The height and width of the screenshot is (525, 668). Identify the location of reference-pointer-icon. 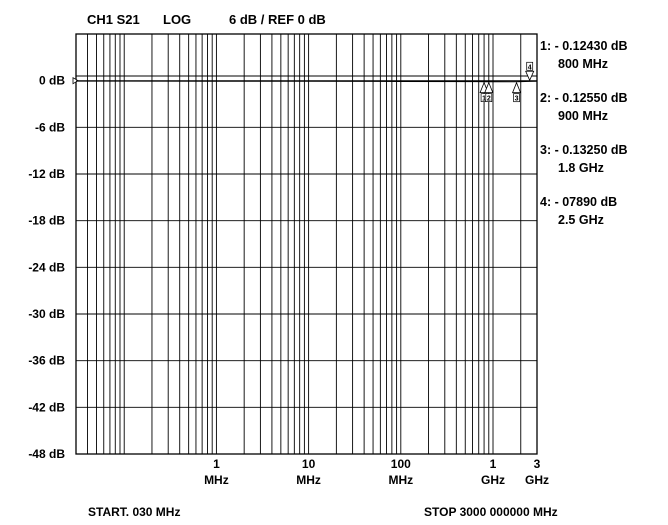
(75, 80).